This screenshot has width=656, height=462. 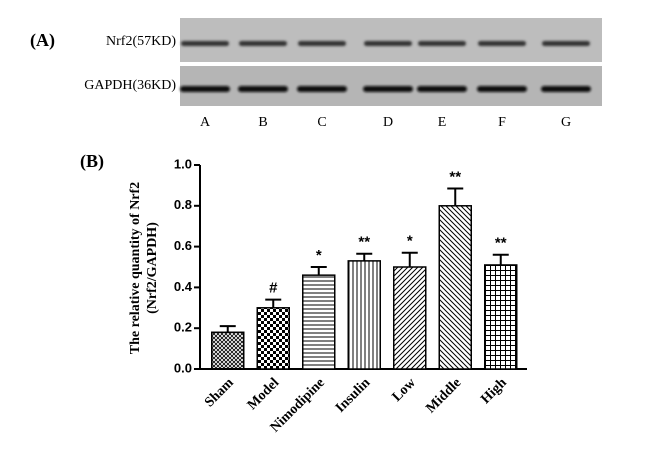 I want to click on lane-label: E, so click(x=442, y=122).